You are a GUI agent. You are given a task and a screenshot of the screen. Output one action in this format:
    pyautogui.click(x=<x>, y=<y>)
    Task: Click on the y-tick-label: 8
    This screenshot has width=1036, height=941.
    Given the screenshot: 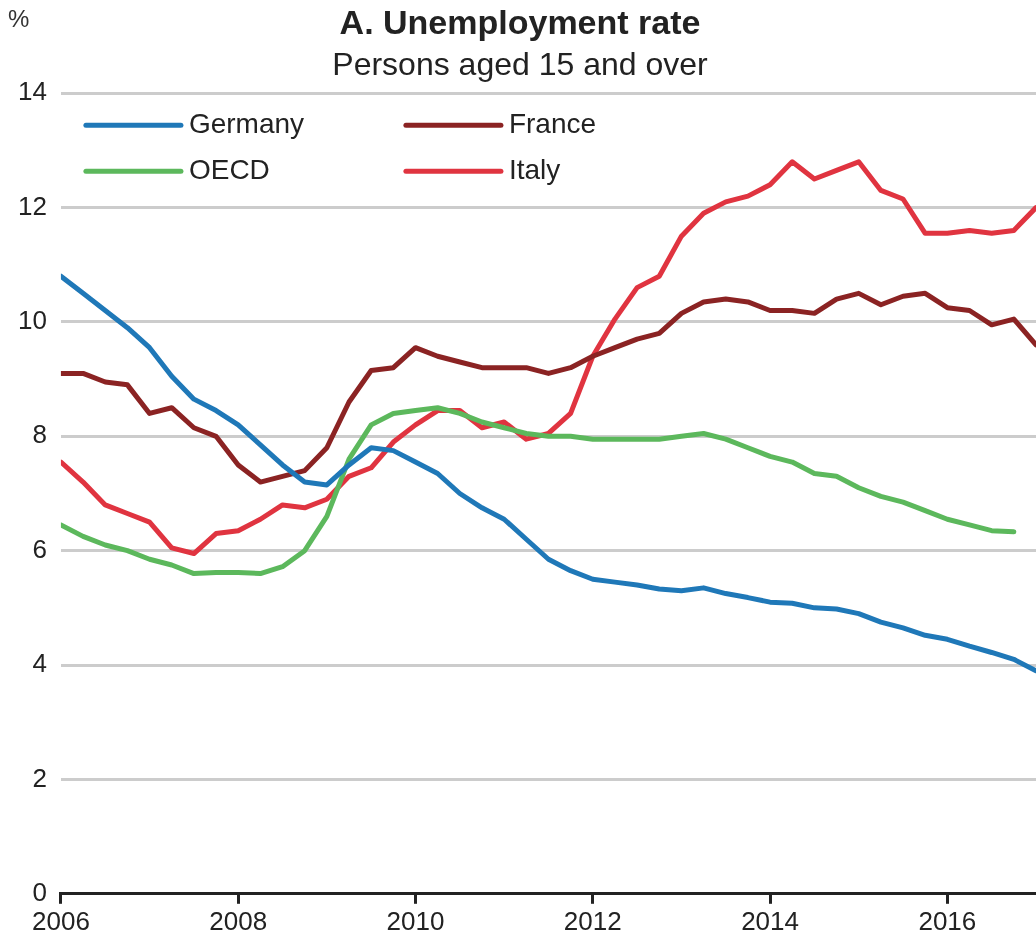 What is the action you would take?
    pyautogui.click(x=39, y=434)
    